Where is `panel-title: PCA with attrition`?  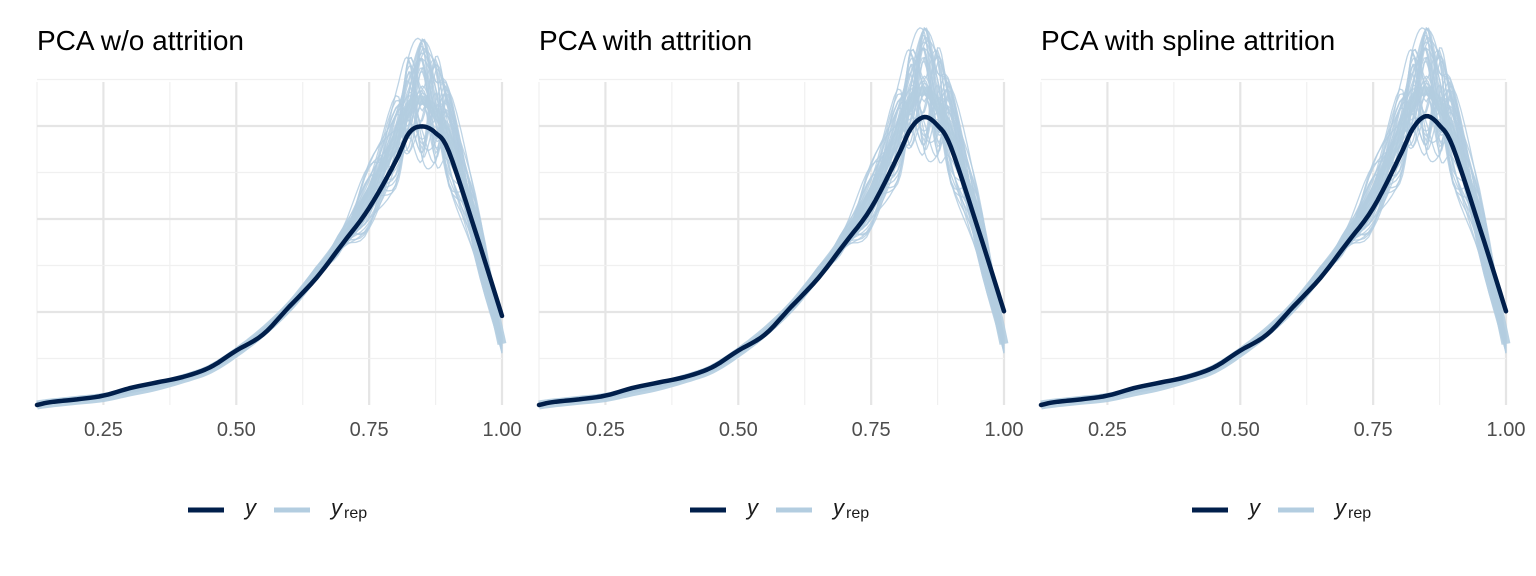
panel-title: PCA with attrition is located at coordinates (645, 40).